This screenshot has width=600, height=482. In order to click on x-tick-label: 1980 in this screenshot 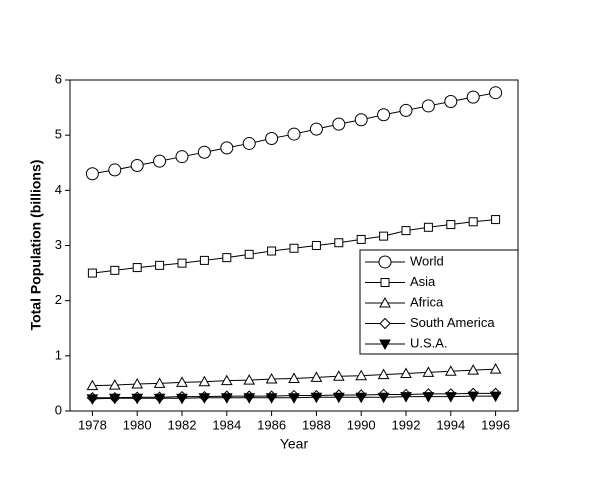, I will do `click(137, 424)`.